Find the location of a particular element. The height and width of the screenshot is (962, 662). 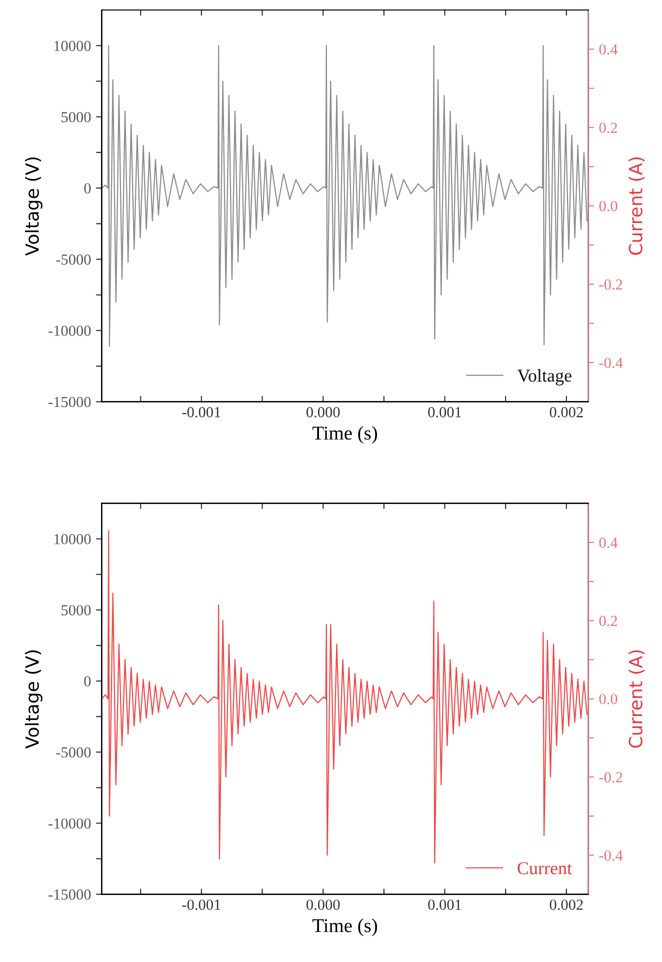

legend-label: Current is located at coordinates (545, 868).